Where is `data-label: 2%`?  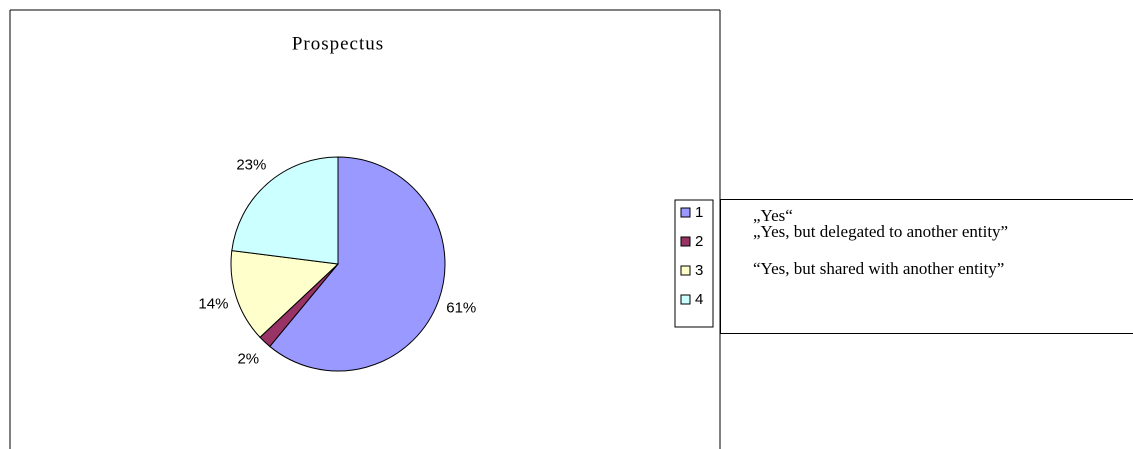
data-label: 2% is located at coordinates (248, 358).